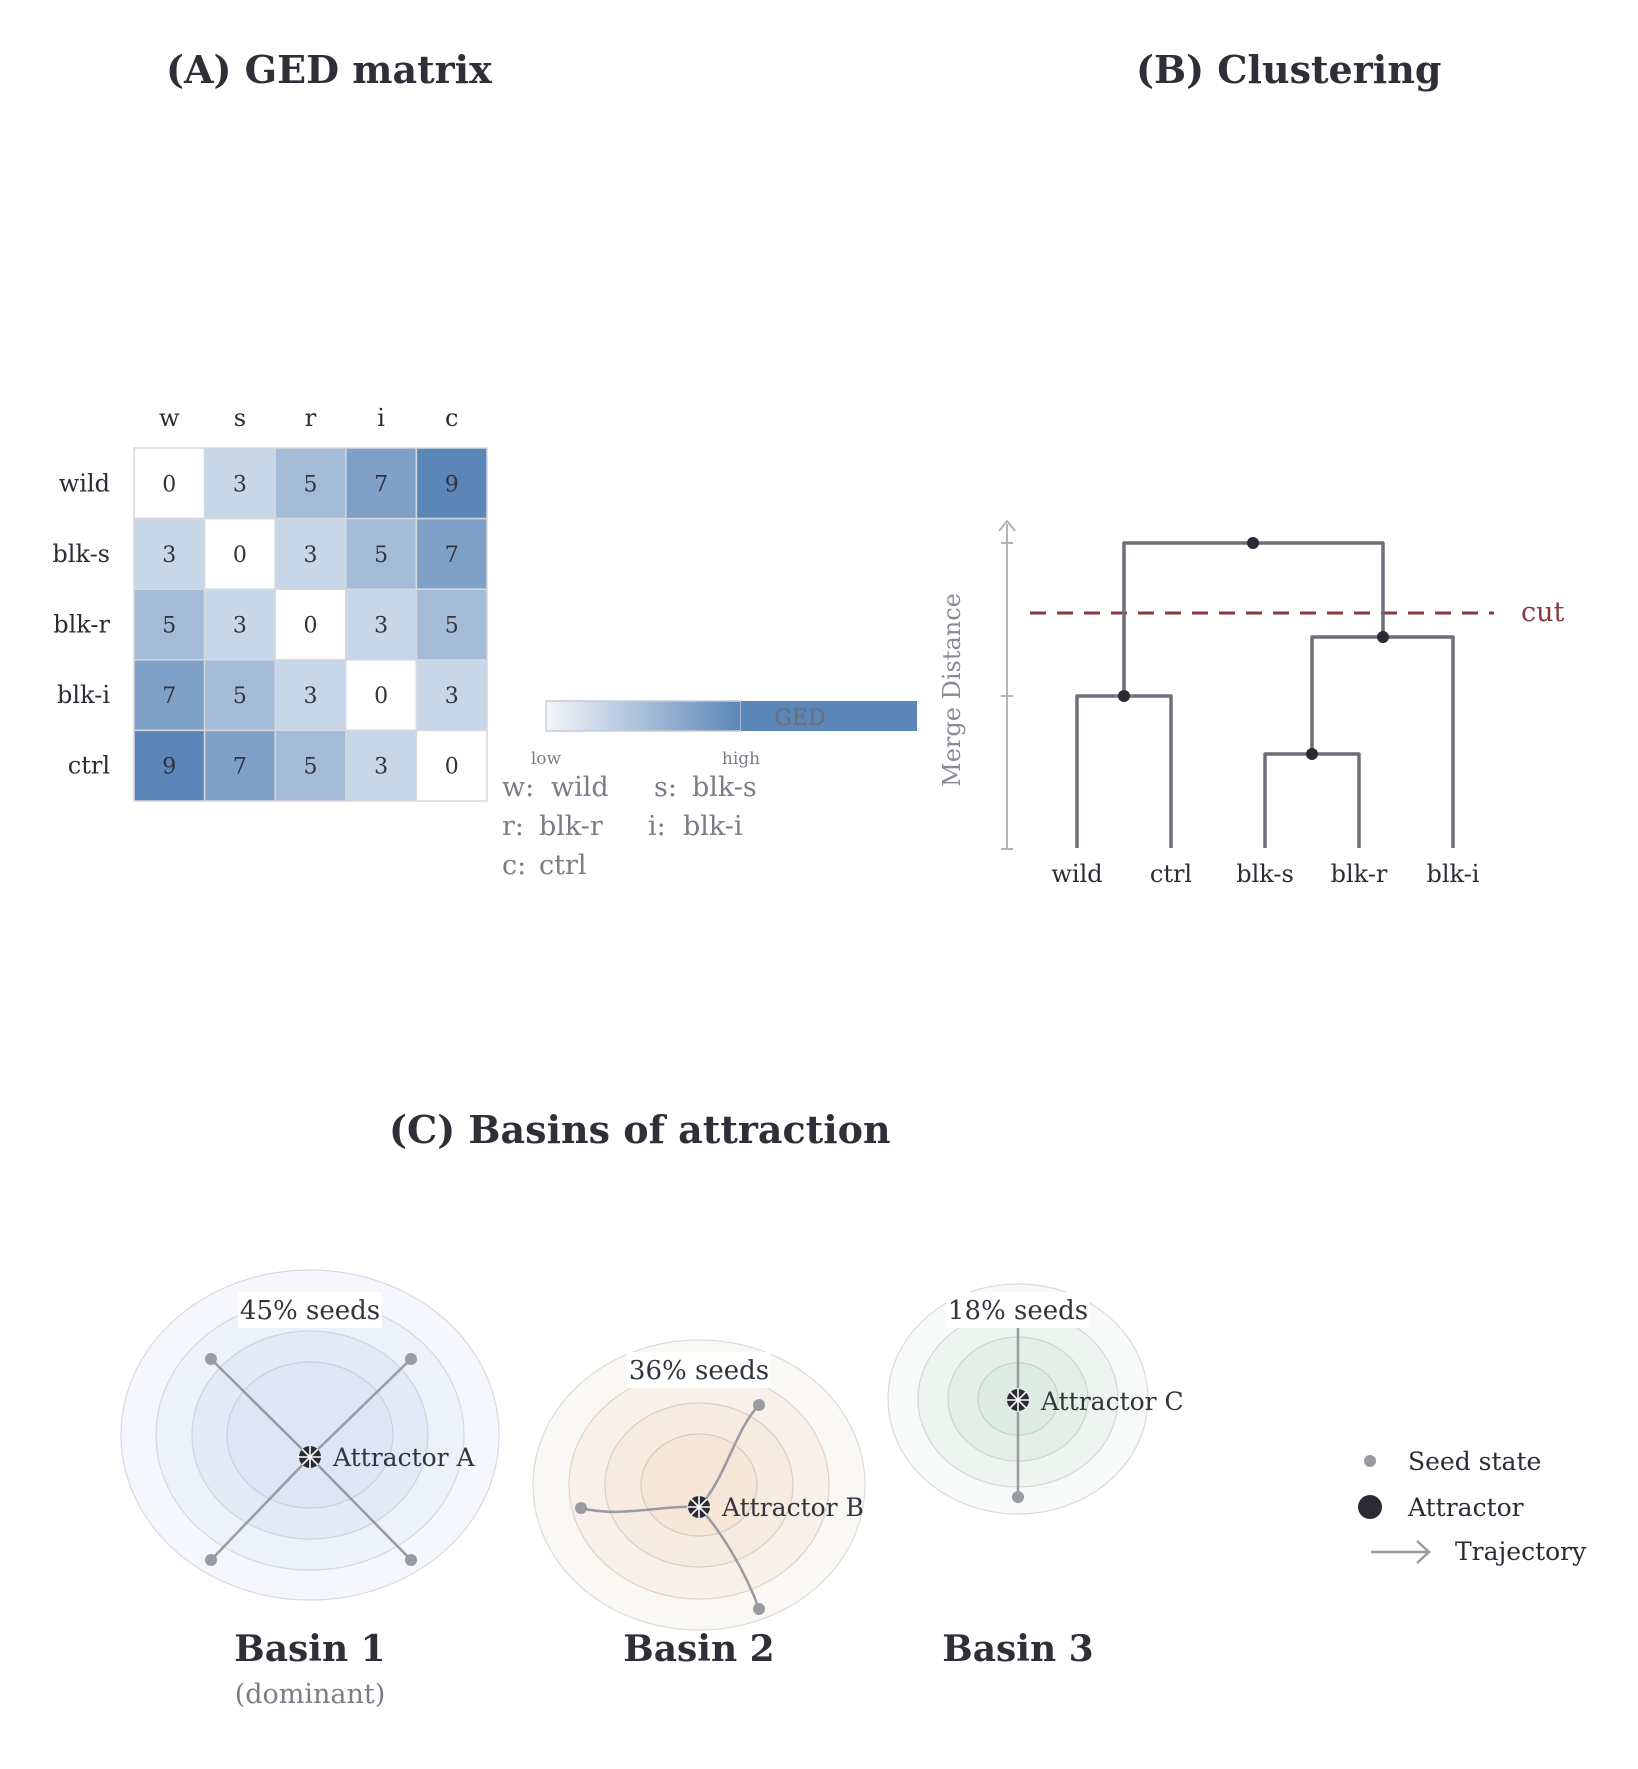  I want to click on colorbar: GED low high, so click(724, 734).